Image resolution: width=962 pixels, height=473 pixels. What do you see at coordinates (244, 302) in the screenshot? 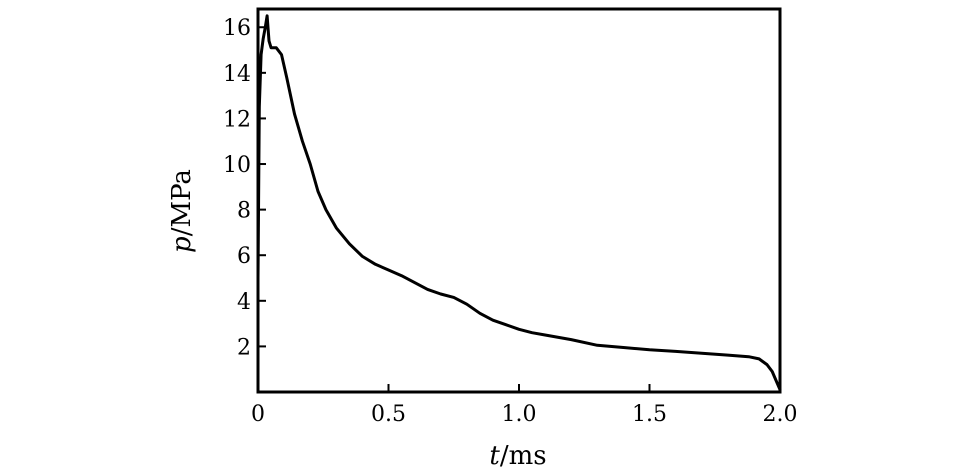
I see `y-tick-label: 4` at bounding box center [244, 302].